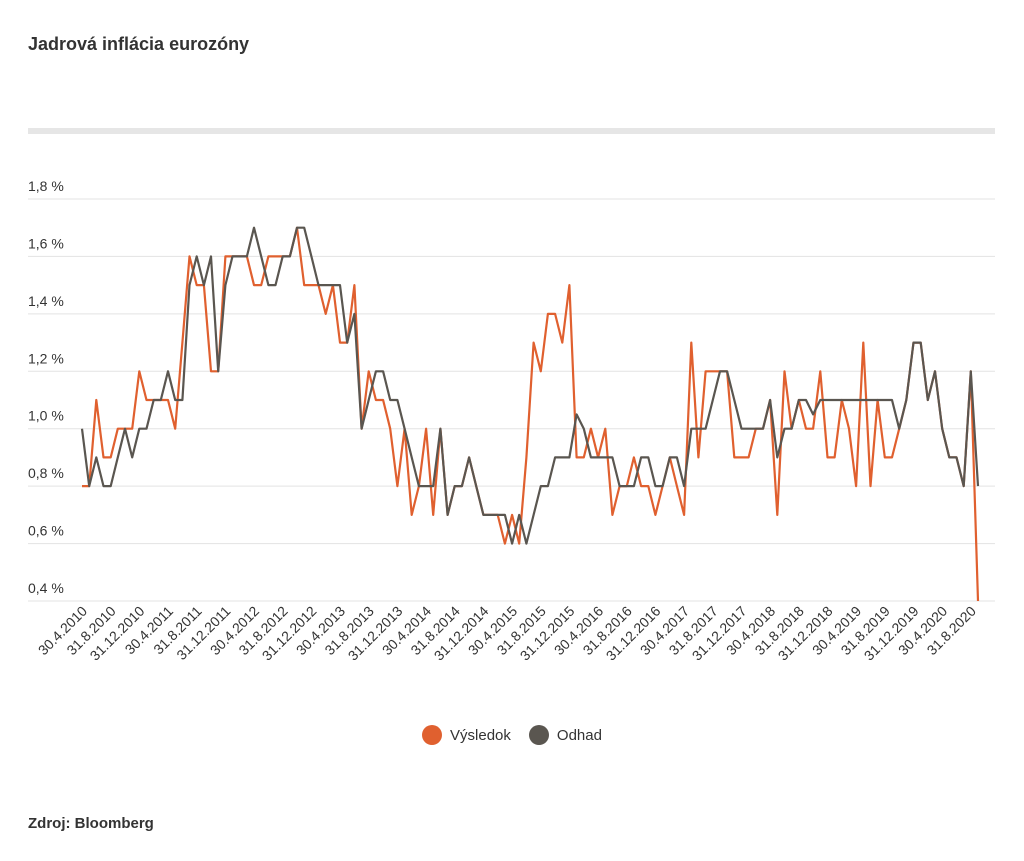  What do you see at coordinates (46, 186) in the screenshot?
I see `y-tick-label: 1,8 %` at bounding box center [46, 186].